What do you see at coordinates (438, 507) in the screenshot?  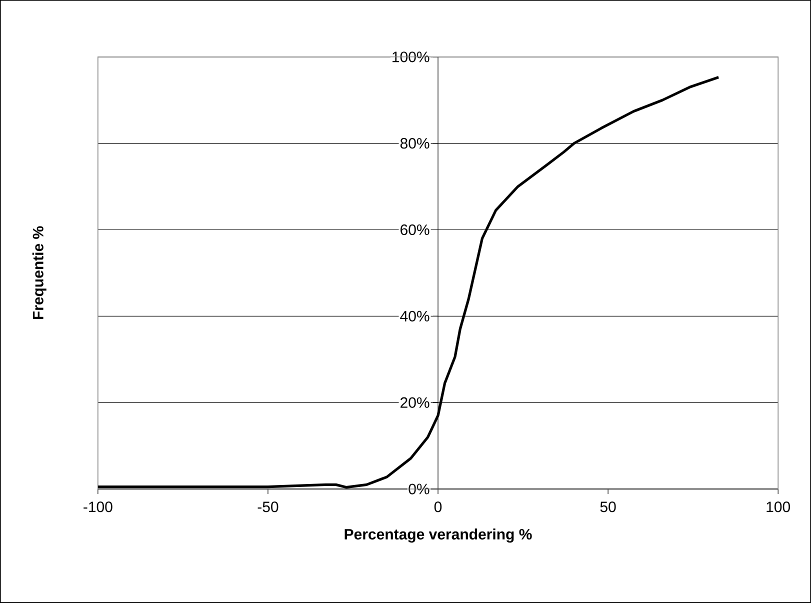 I see `x-tick-label: 0` at bounding box center [438, 507].